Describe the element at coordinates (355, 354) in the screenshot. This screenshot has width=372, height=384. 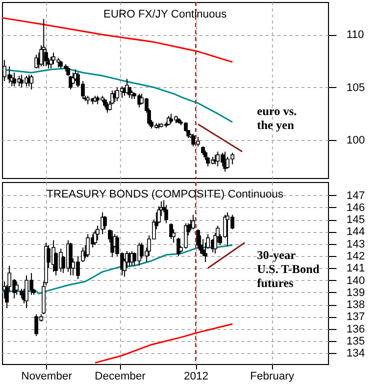
I see `y-tick-label: 134` at that location.